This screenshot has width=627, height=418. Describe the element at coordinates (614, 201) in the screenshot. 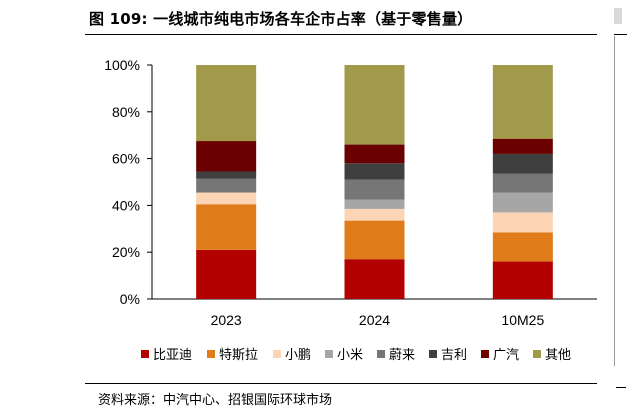

I see `right-edge-line` at that location.